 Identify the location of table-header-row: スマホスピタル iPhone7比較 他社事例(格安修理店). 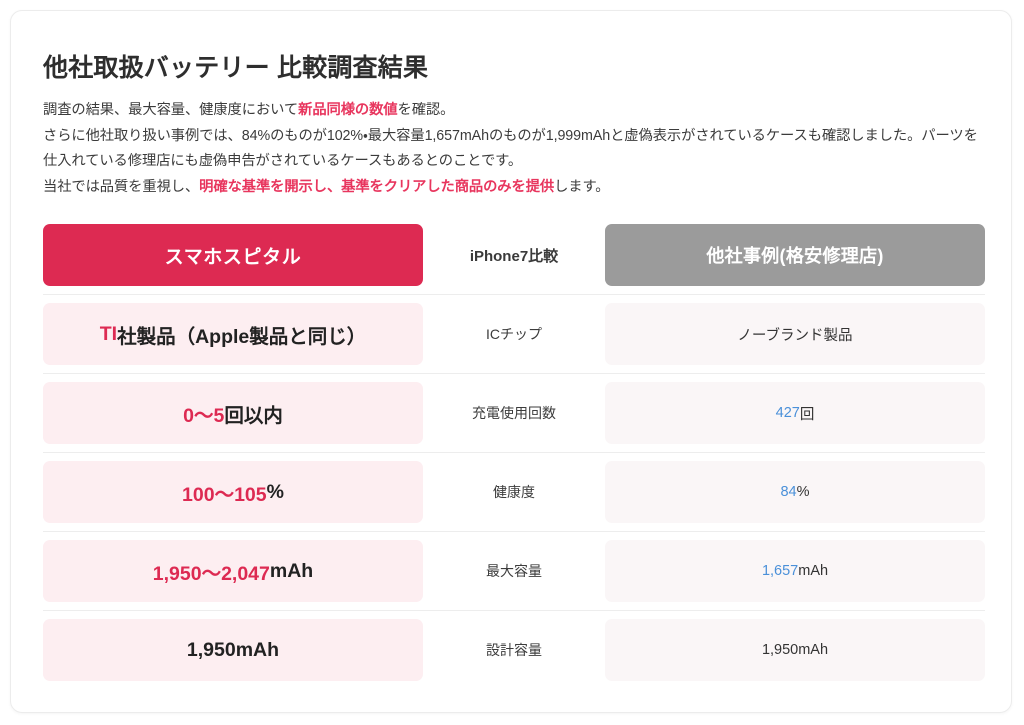
(514, 259).